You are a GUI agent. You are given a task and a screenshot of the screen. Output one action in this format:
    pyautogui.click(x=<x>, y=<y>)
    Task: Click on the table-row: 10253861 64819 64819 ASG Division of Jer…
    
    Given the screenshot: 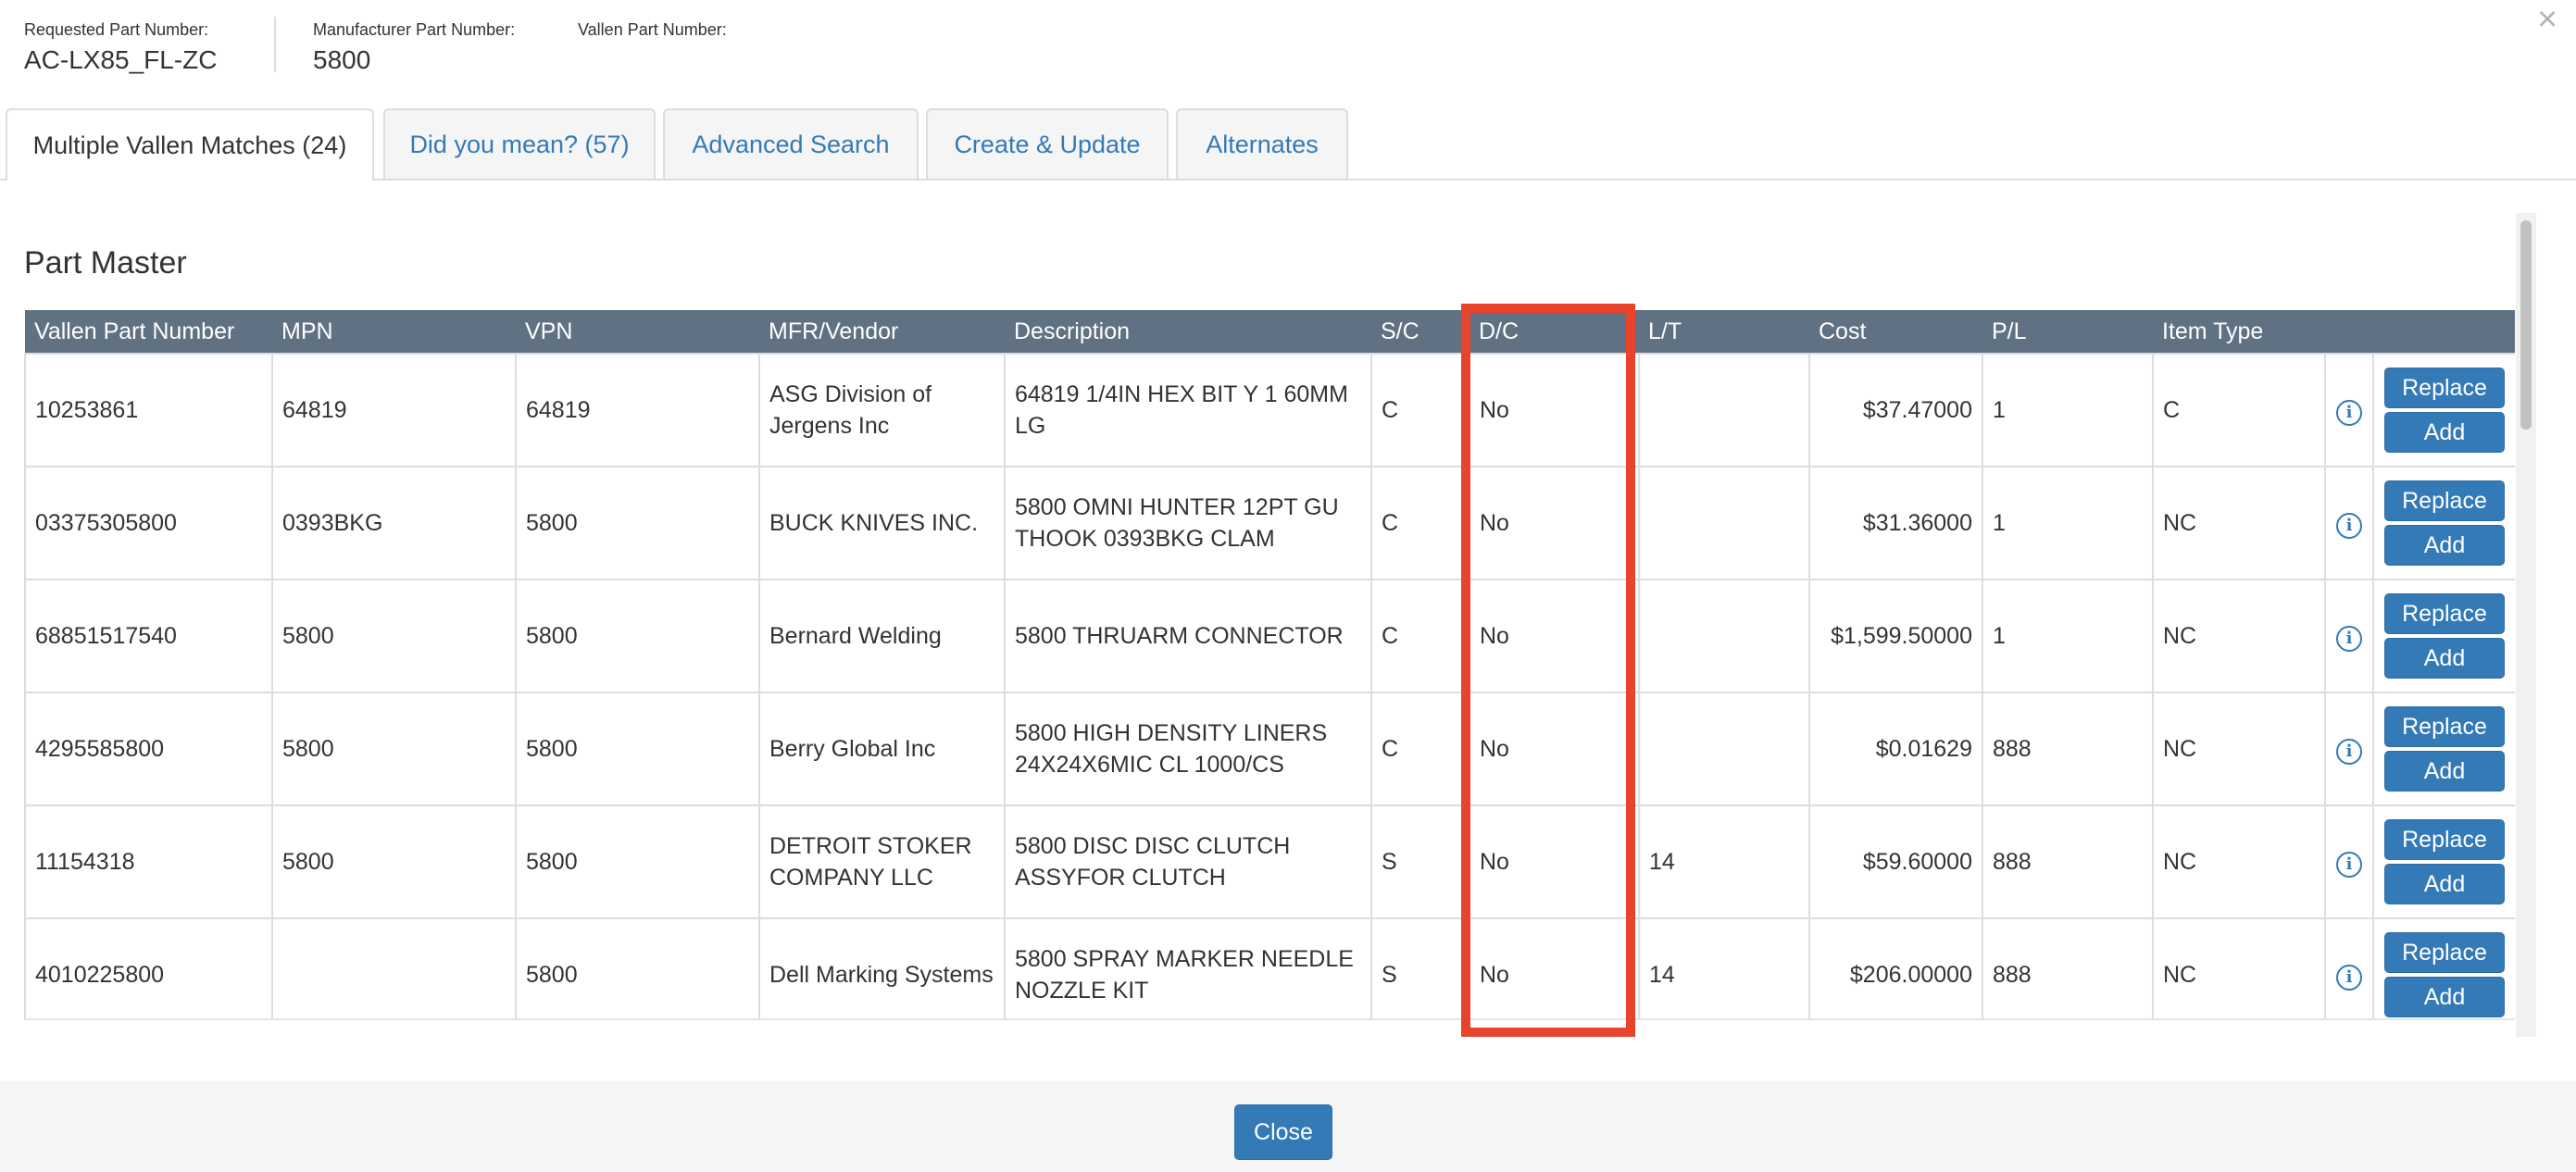 What is the action you would take?
    pyautogui.click(x=1269, y=410)
    